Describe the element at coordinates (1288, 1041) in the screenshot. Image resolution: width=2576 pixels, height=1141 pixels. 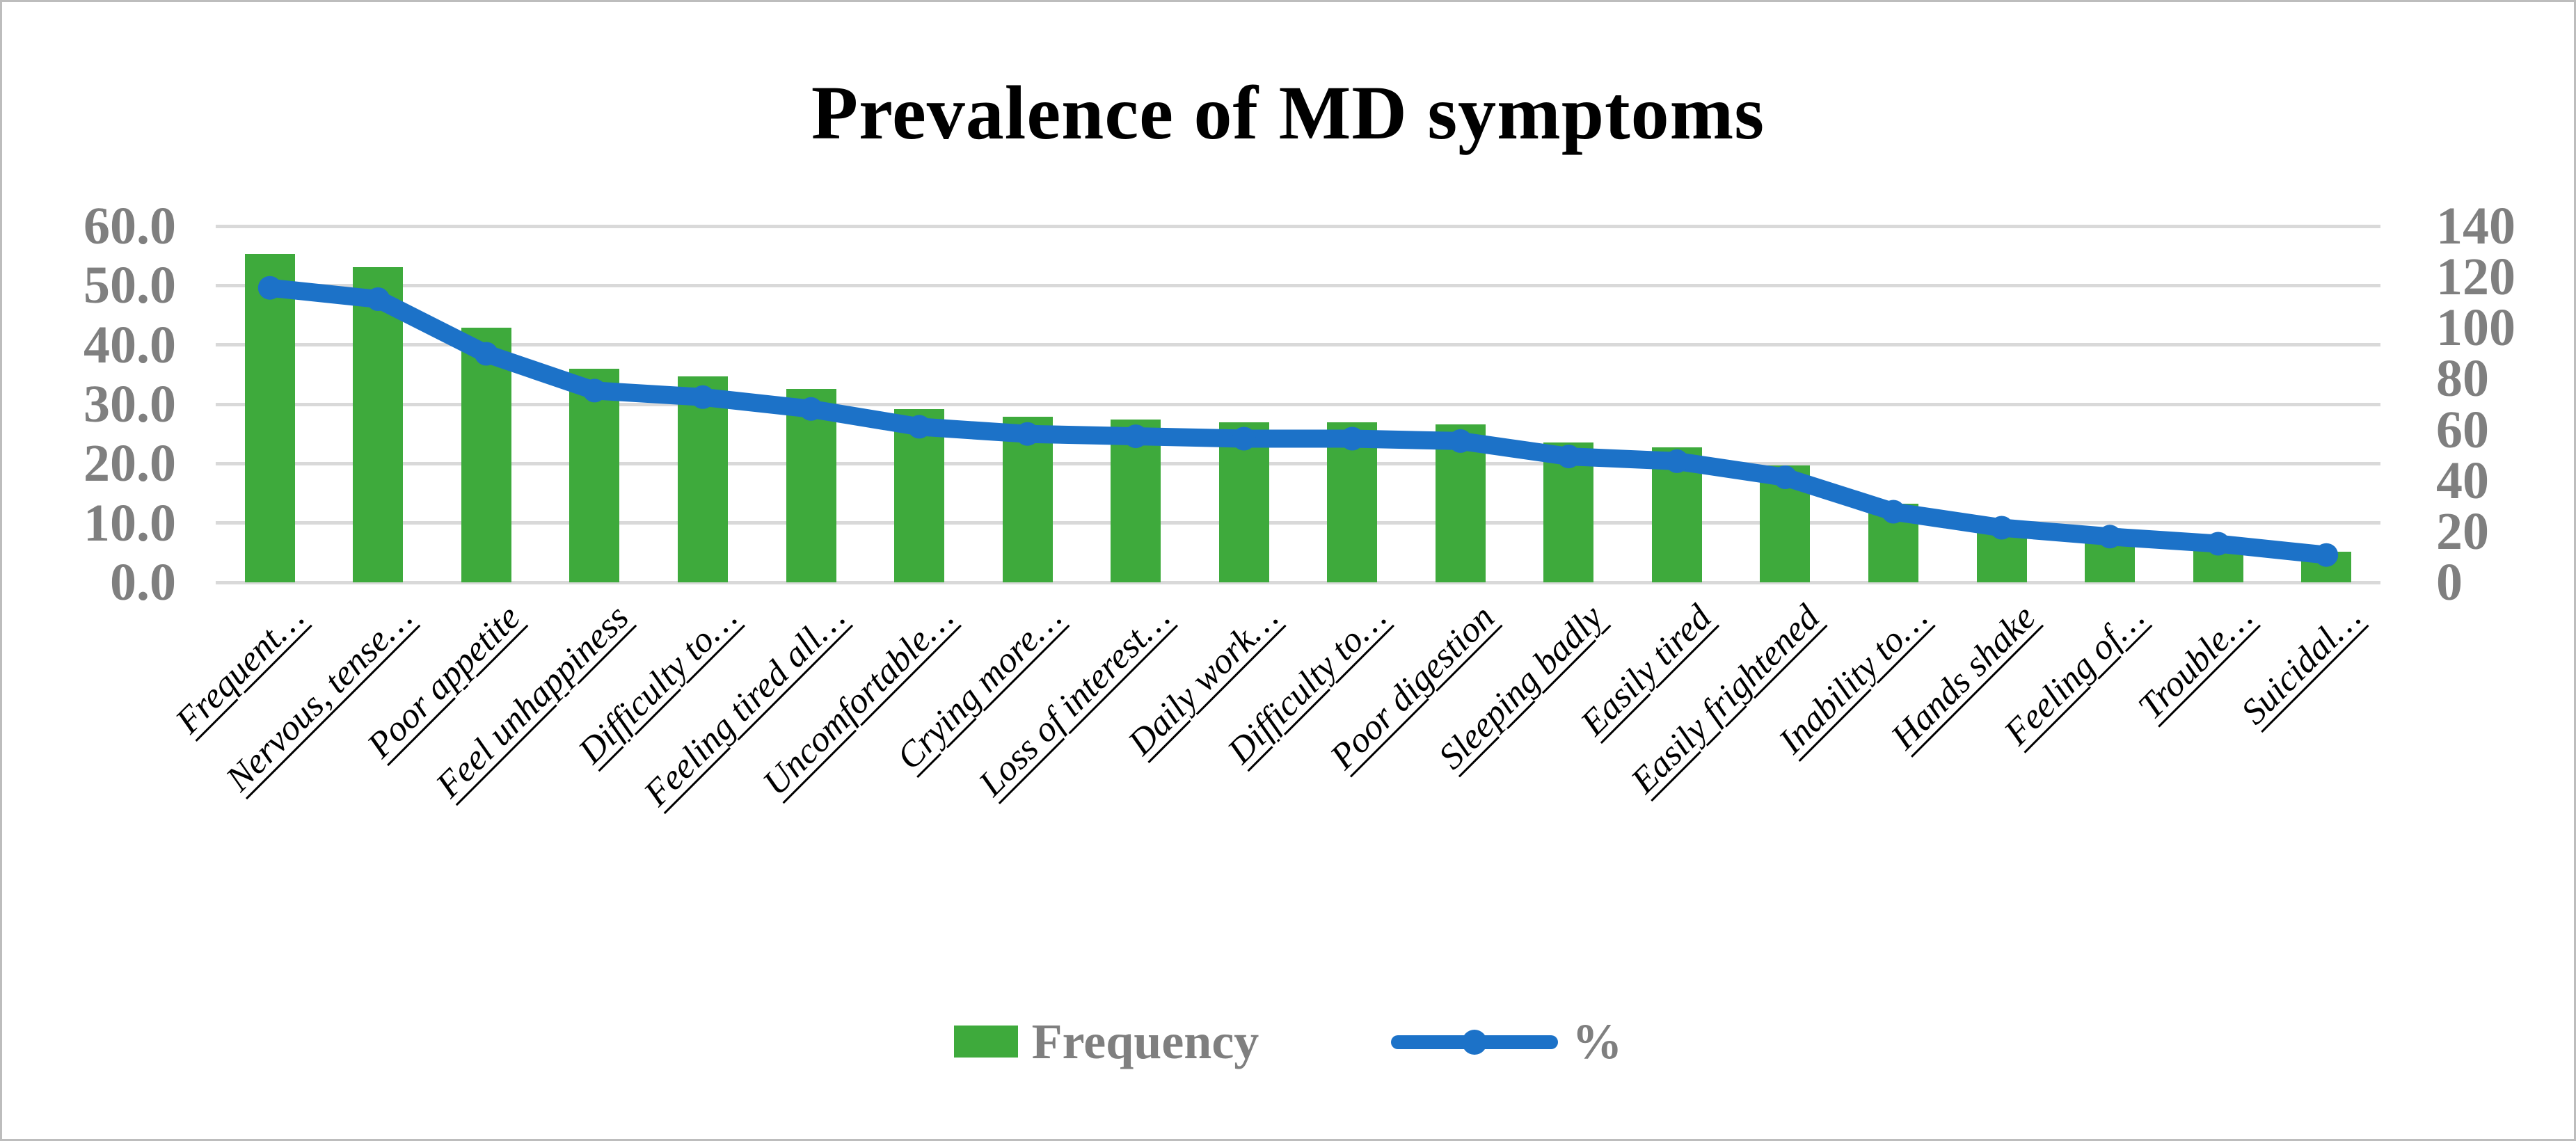
I see `legend: Frequency %` at that location.